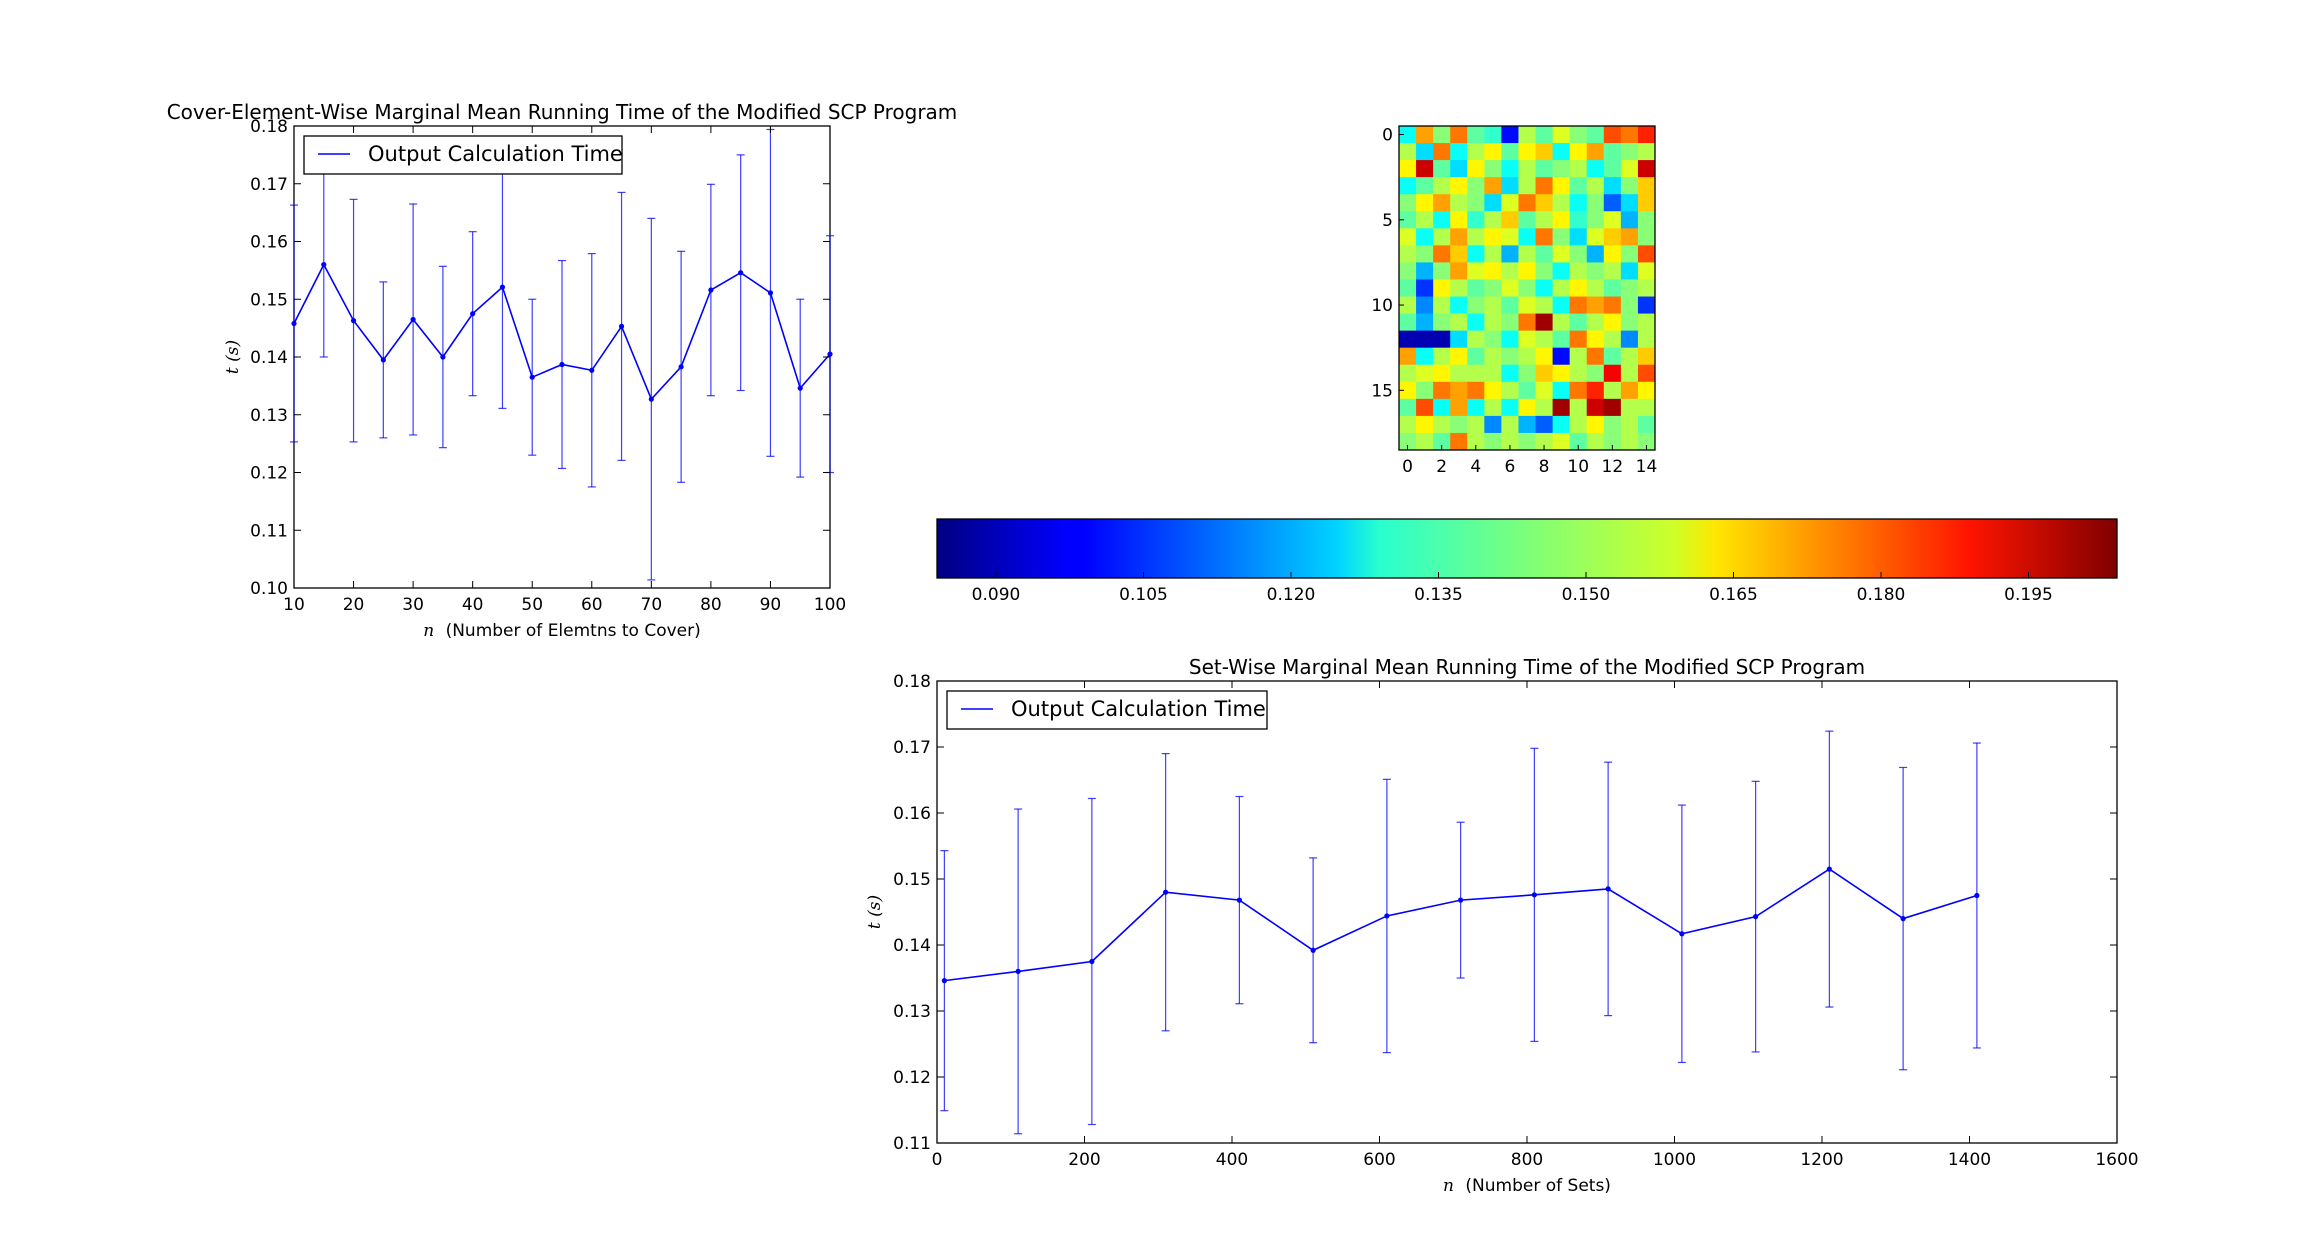 The image size is (2320, 1253). I want to click on c2-xtick-label: 0, so click(937, 1160).